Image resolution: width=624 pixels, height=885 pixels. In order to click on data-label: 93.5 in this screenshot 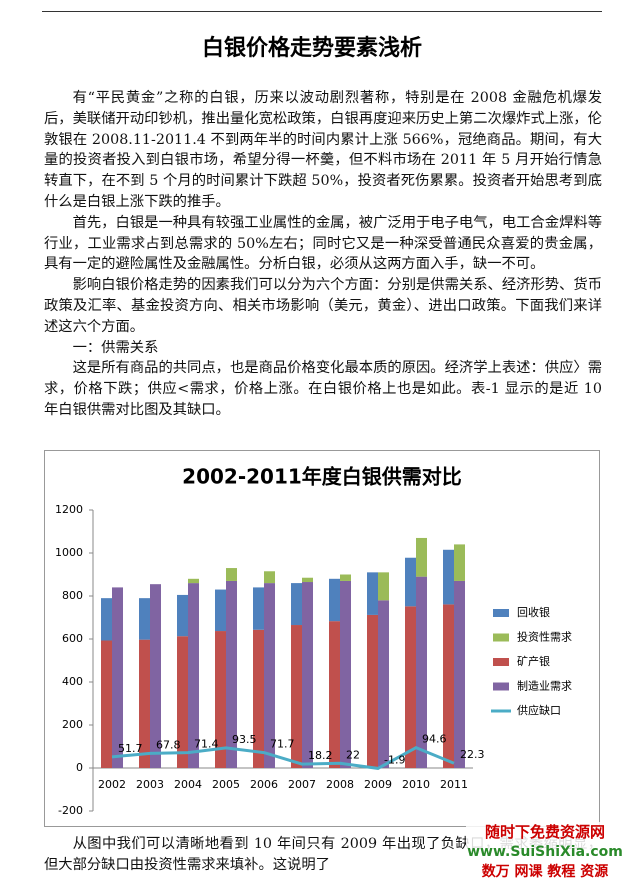, I will do `click(244, 739)`.